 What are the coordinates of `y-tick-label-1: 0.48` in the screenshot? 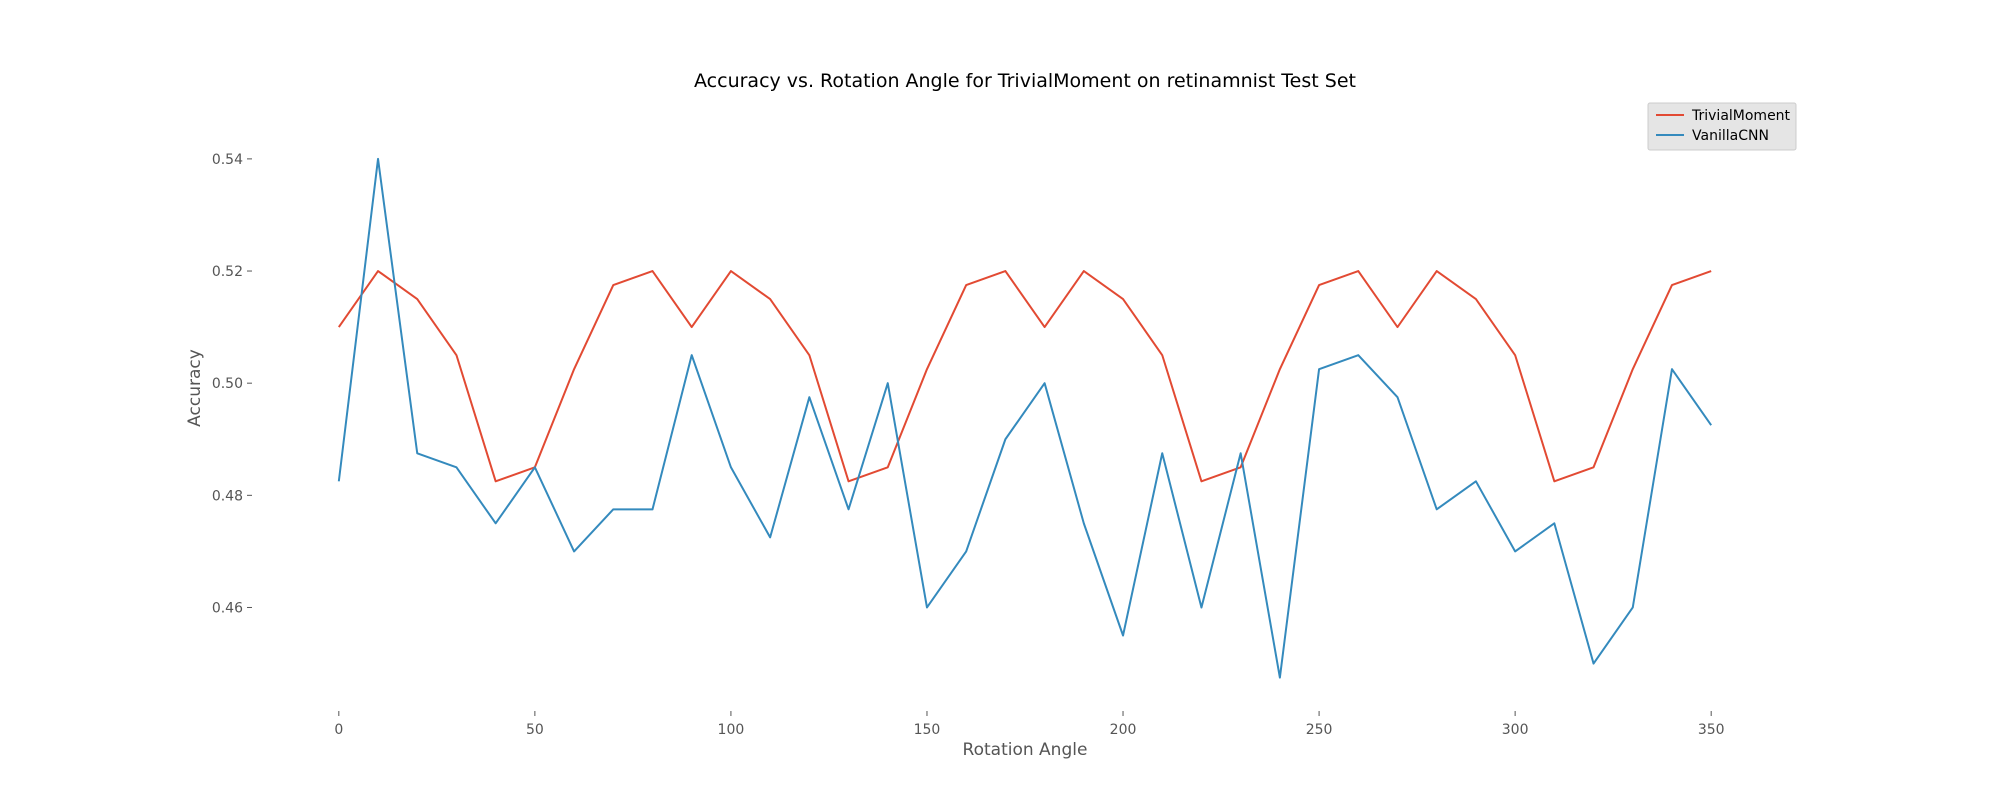 It's located at (227, 496).